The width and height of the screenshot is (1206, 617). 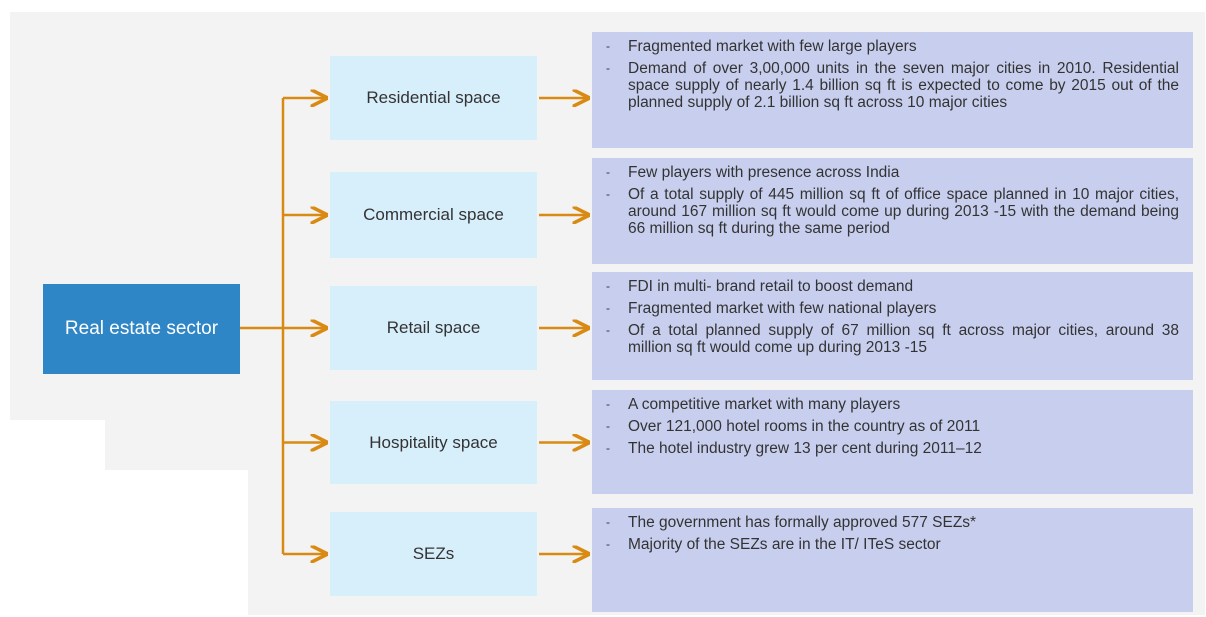 I want to click on root-node: Real estate sector, so click(x=141, y=329).